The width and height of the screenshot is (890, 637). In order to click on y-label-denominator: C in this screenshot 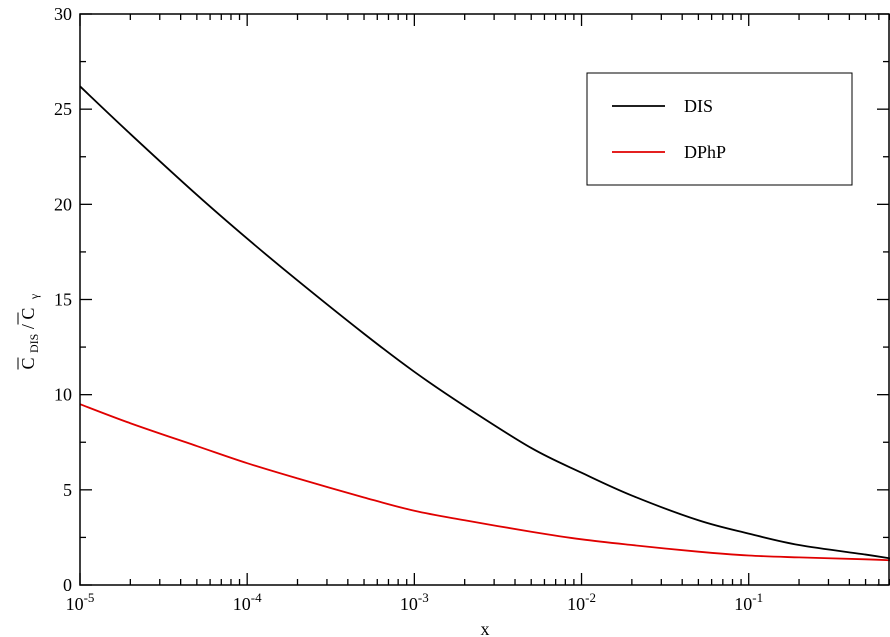, I will do `click(28, 314)`.